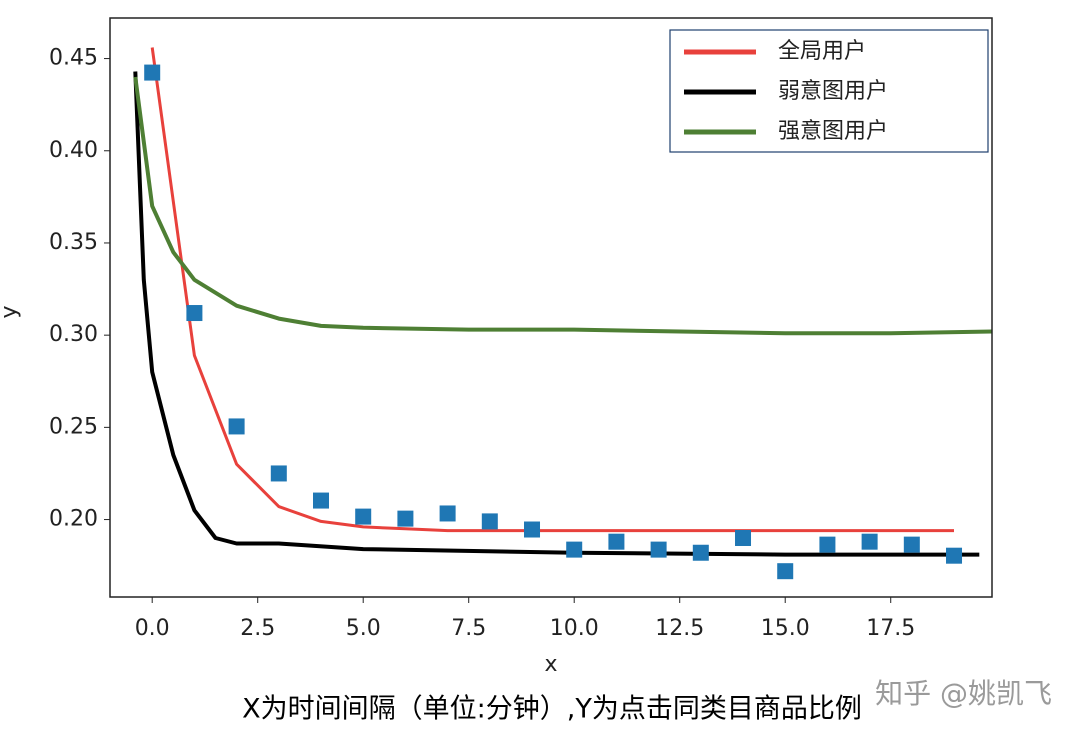  Describe the element at coordinates (257, 628) in the screenshot. I see `x-tick-label: 2.5` at that location.